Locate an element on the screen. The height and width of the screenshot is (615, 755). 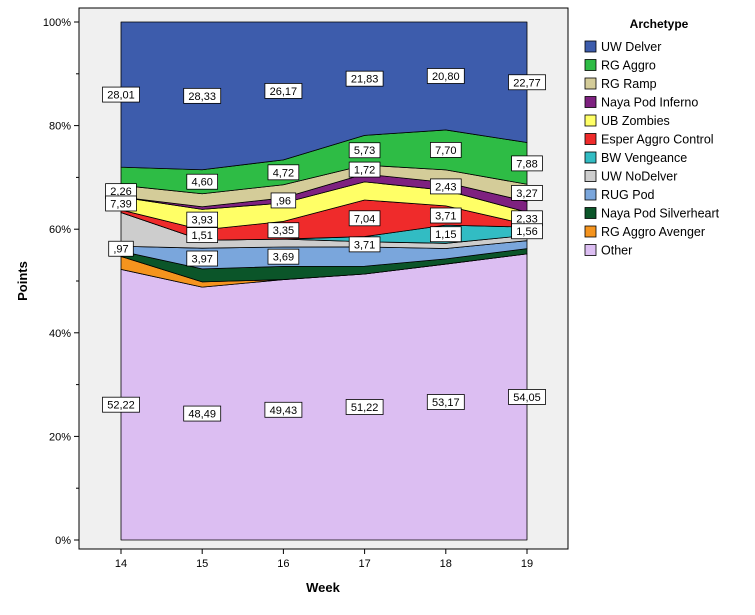
data-label: 3,69 is located at coordinates (283, 256).